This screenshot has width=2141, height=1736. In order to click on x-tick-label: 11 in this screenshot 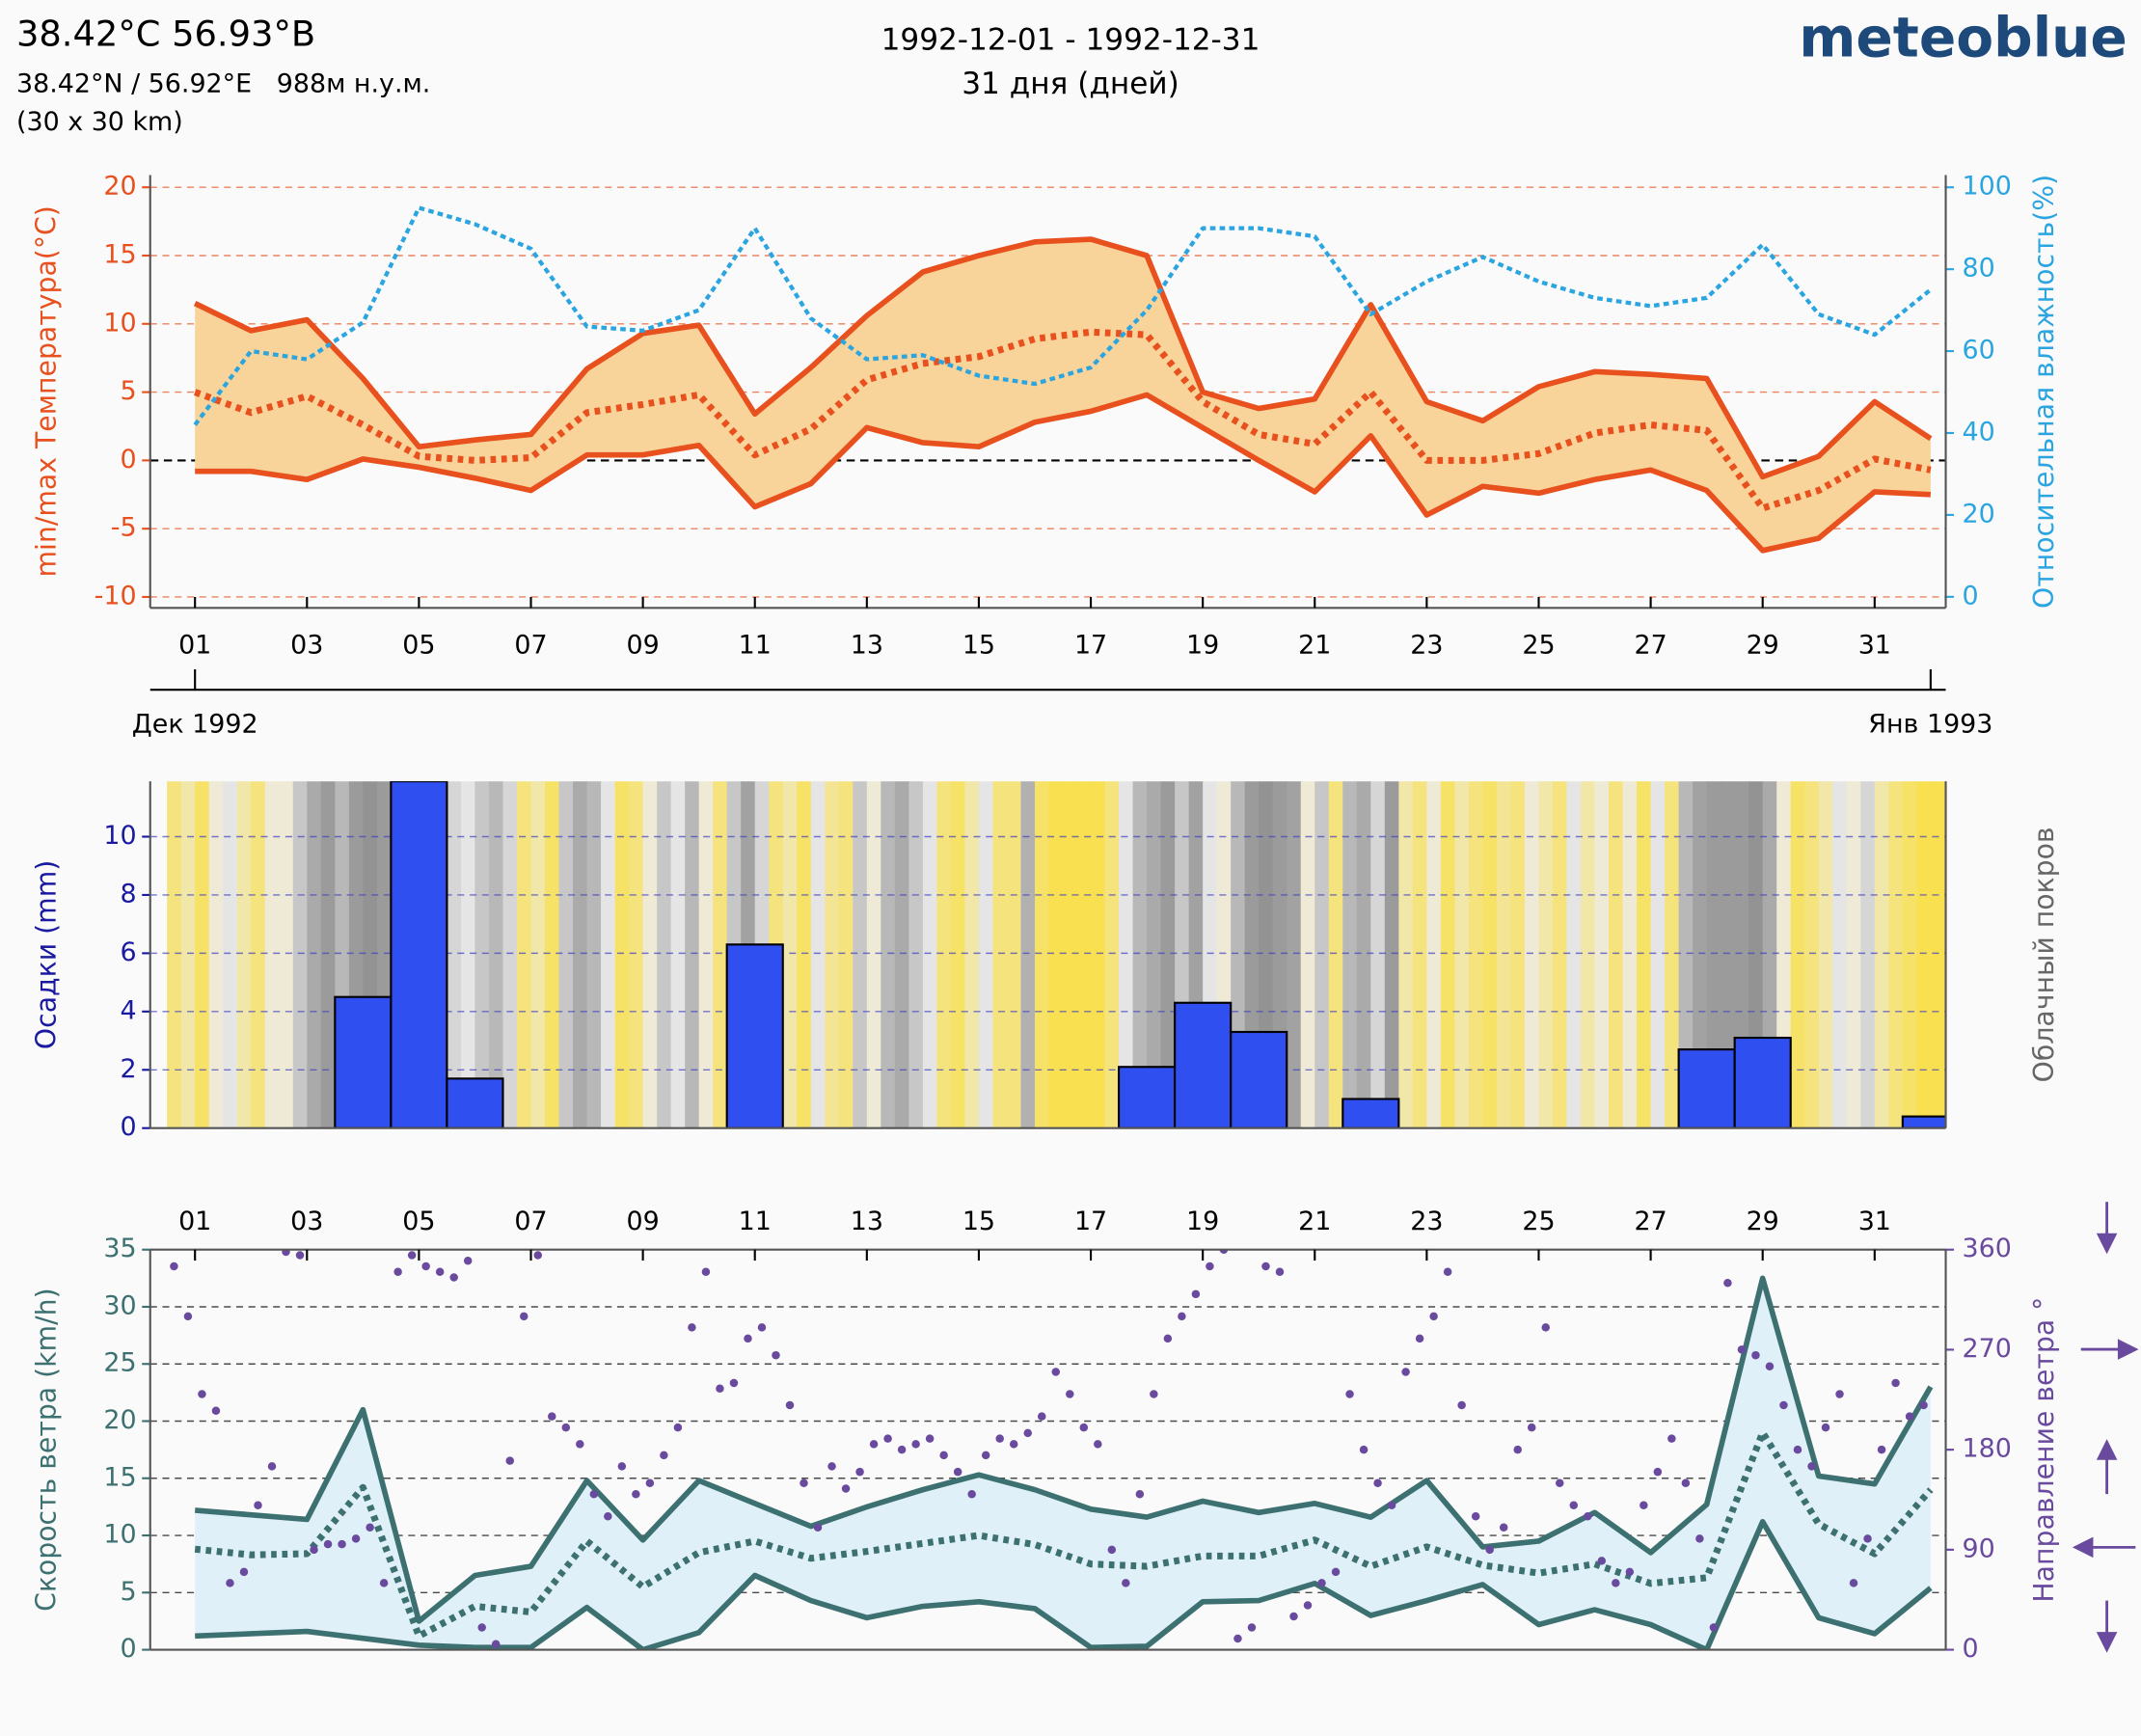, I will do `click(756, 645)`.